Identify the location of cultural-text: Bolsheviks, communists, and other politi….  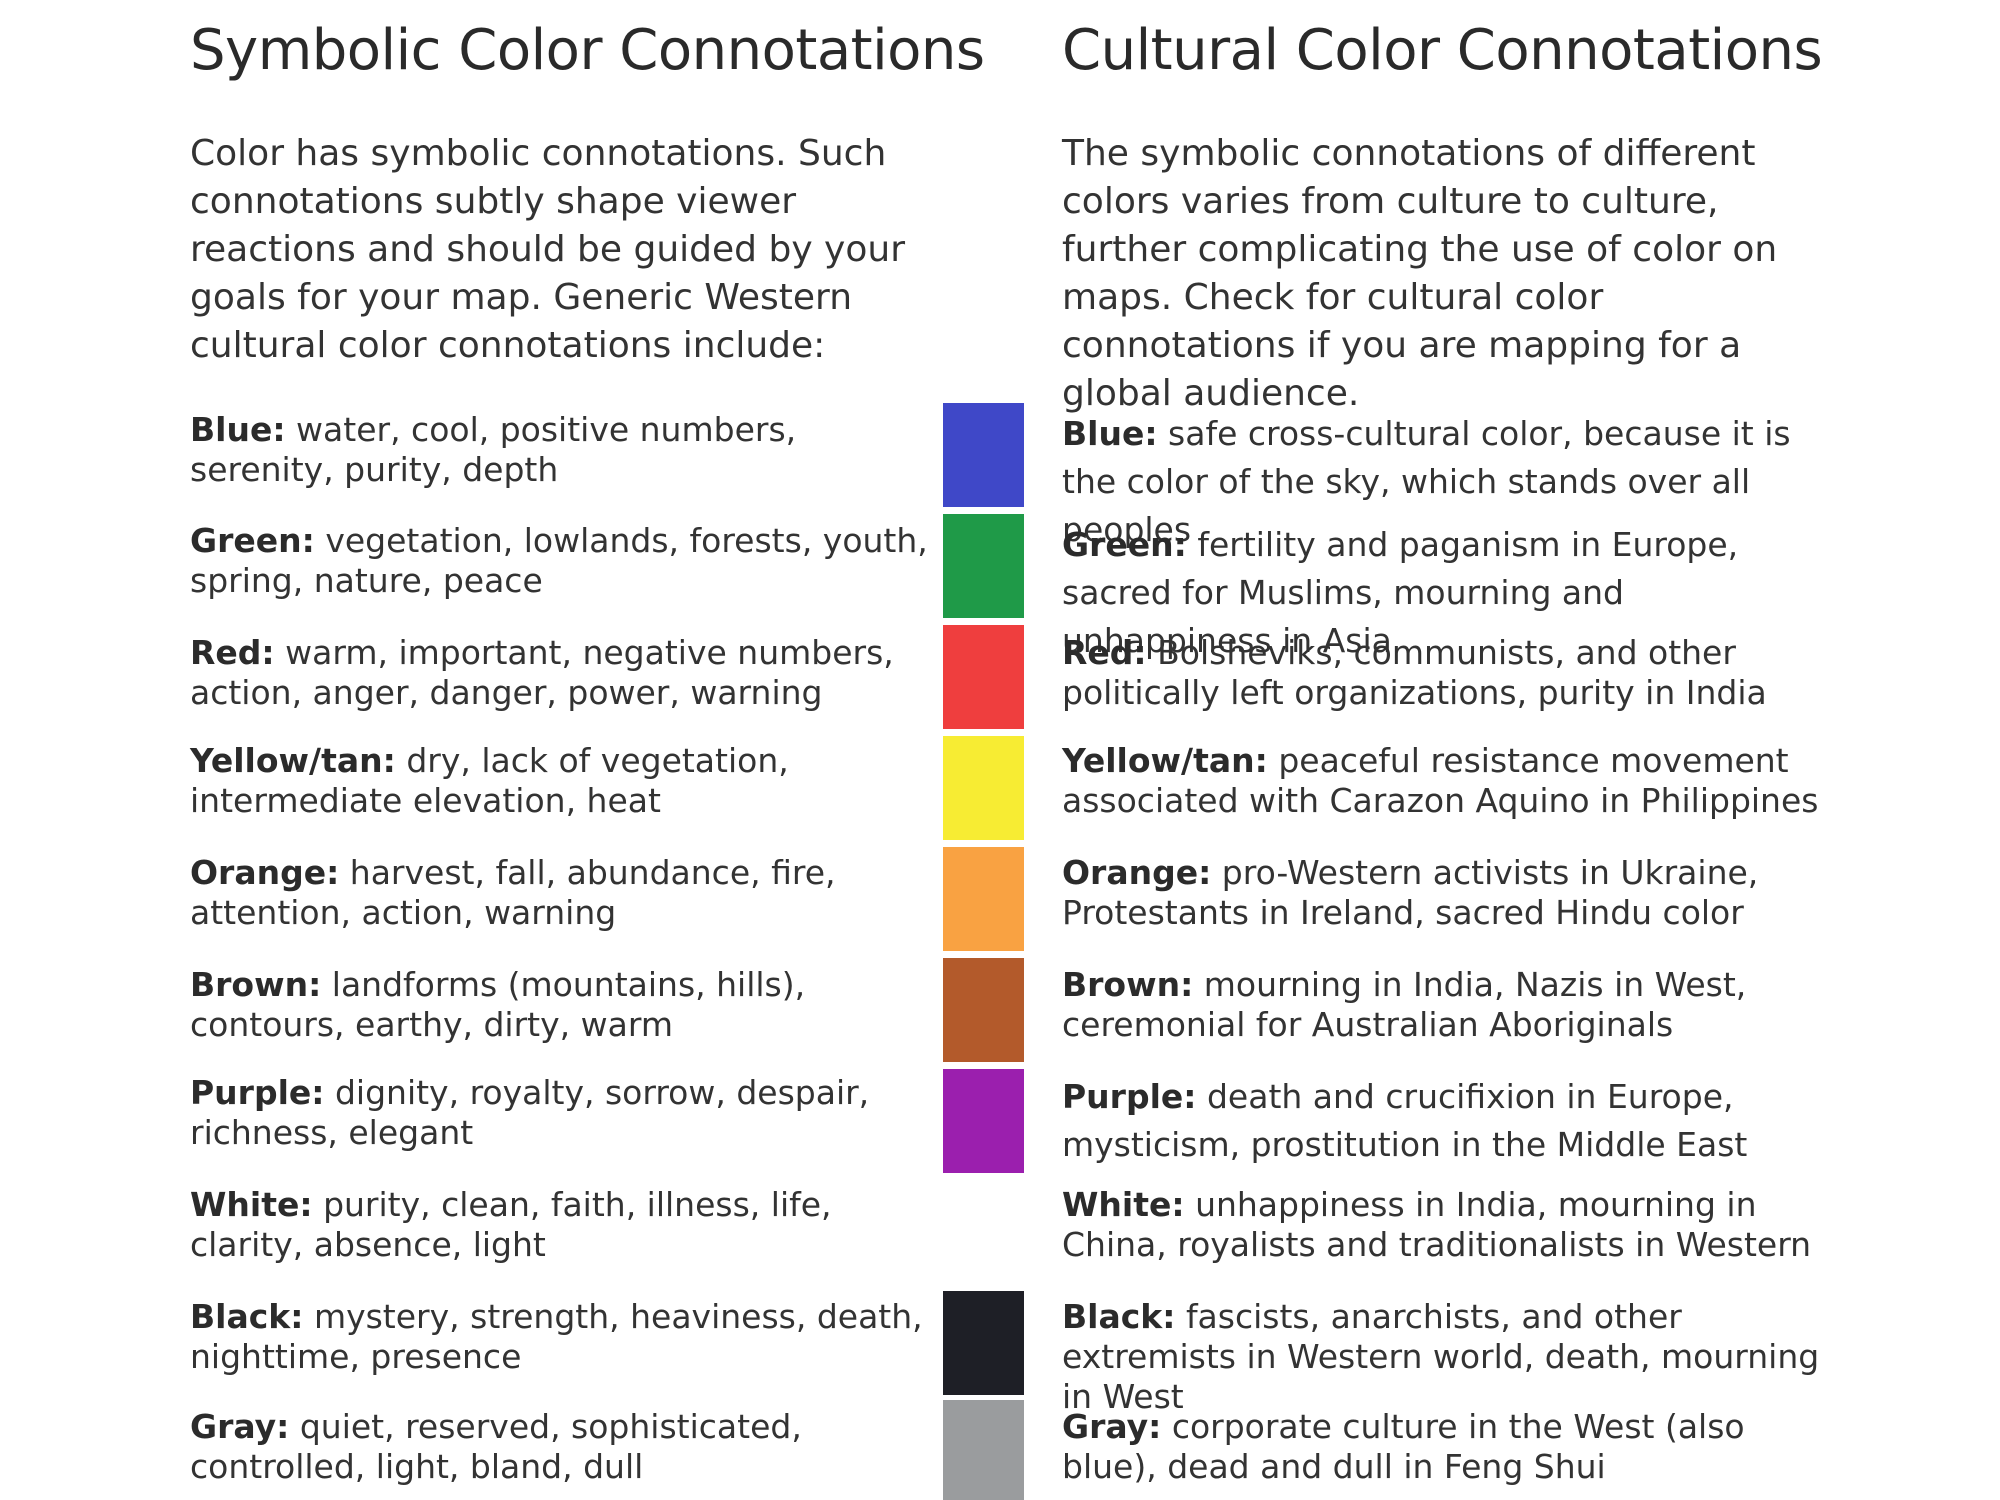
(1414, 672).